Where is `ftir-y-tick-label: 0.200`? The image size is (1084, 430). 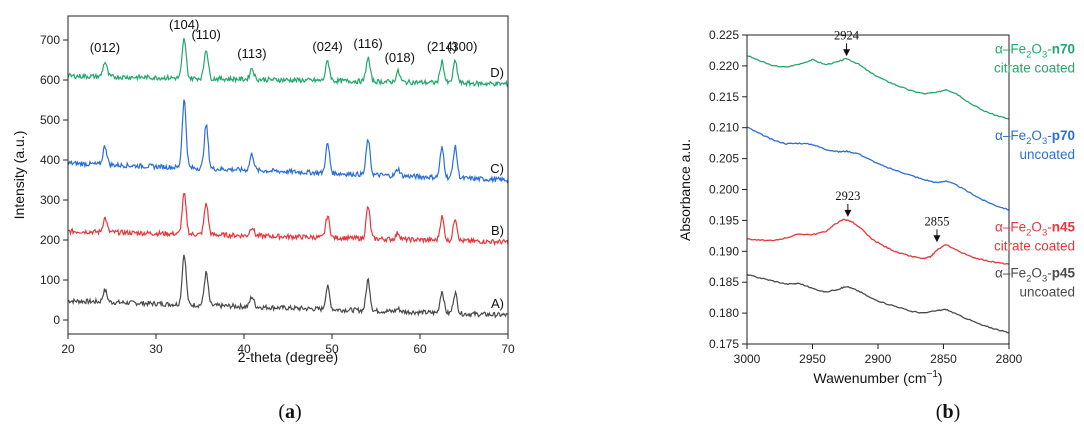 ftir-y-tick-label: 0.200 is located at coordinates (724, 190).